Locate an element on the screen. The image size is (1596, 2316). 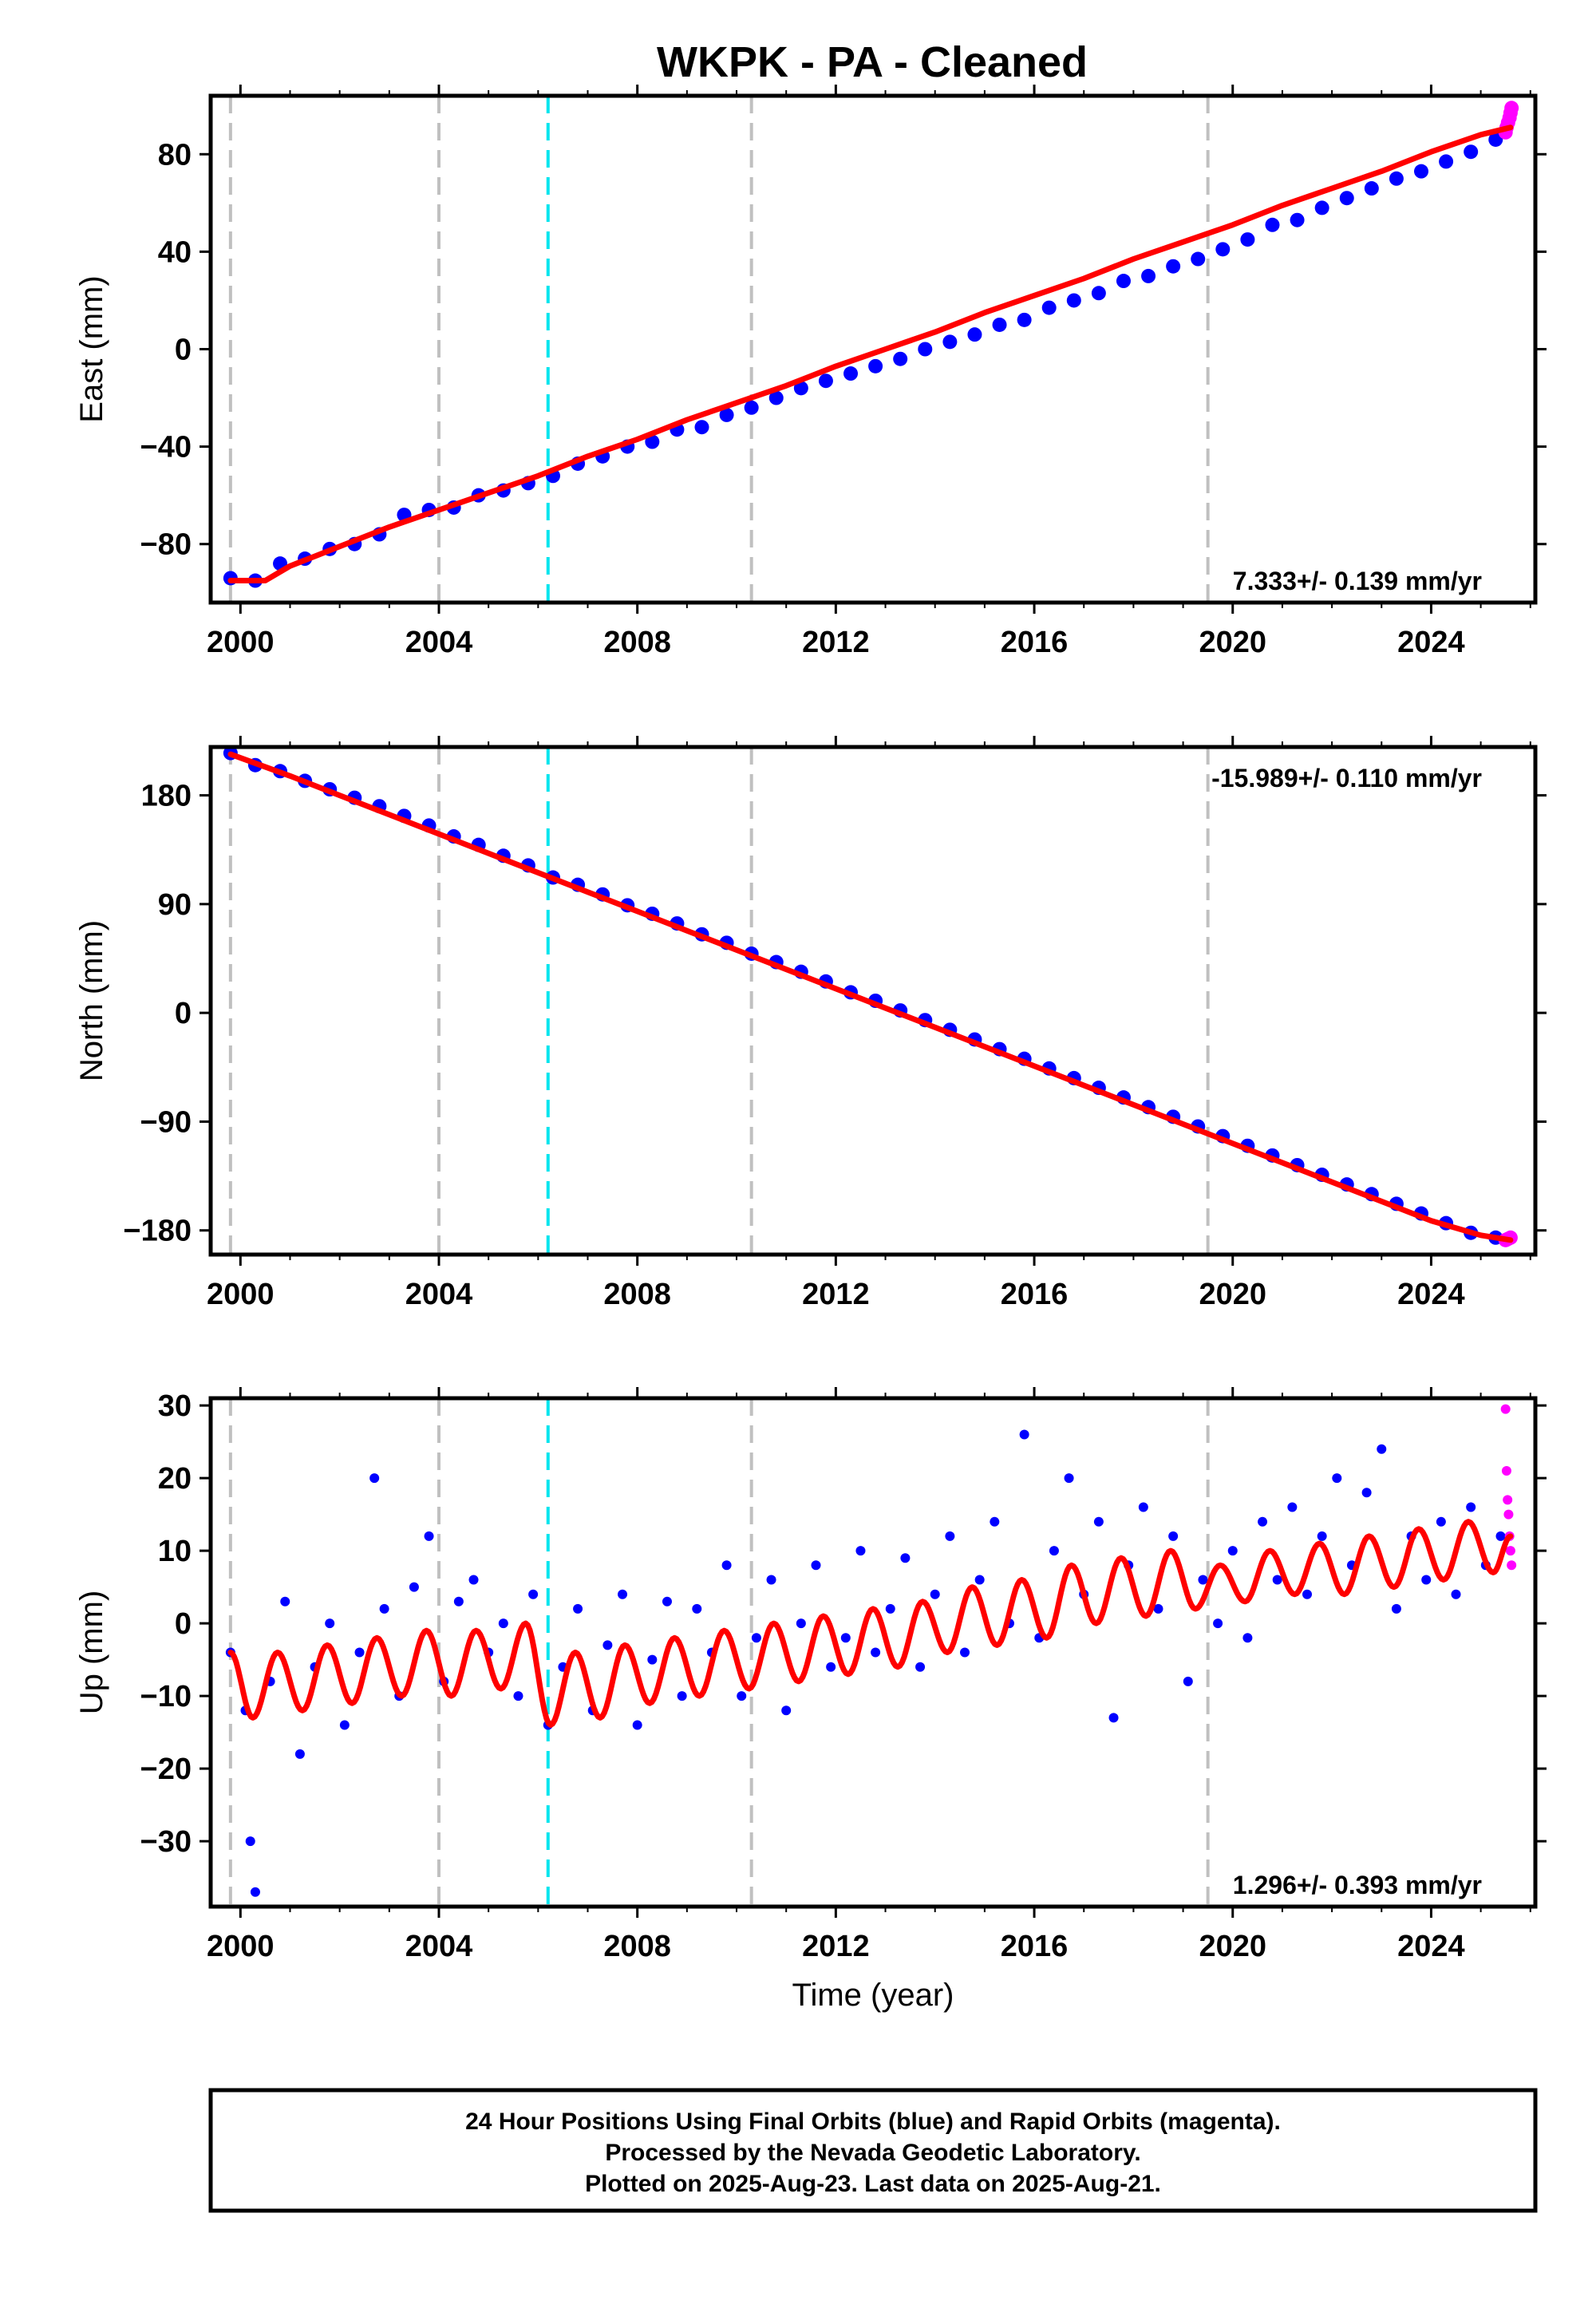
y-tick-label: −30 is located at coordinates (166, 1842).